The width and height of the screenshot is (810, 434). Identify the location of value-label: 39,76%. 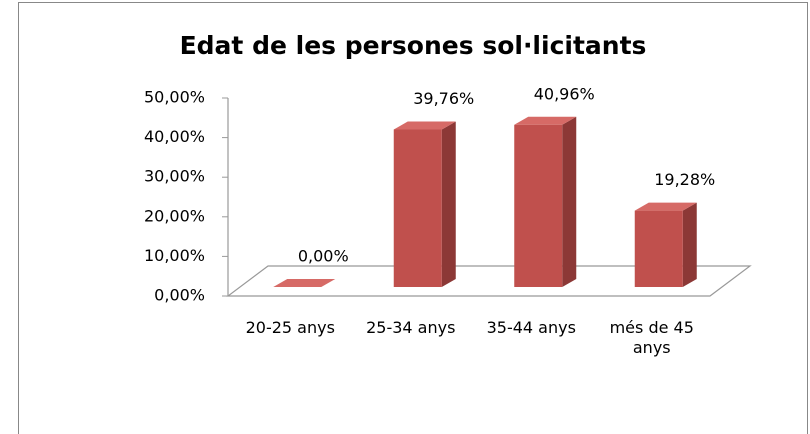
(443, 98).